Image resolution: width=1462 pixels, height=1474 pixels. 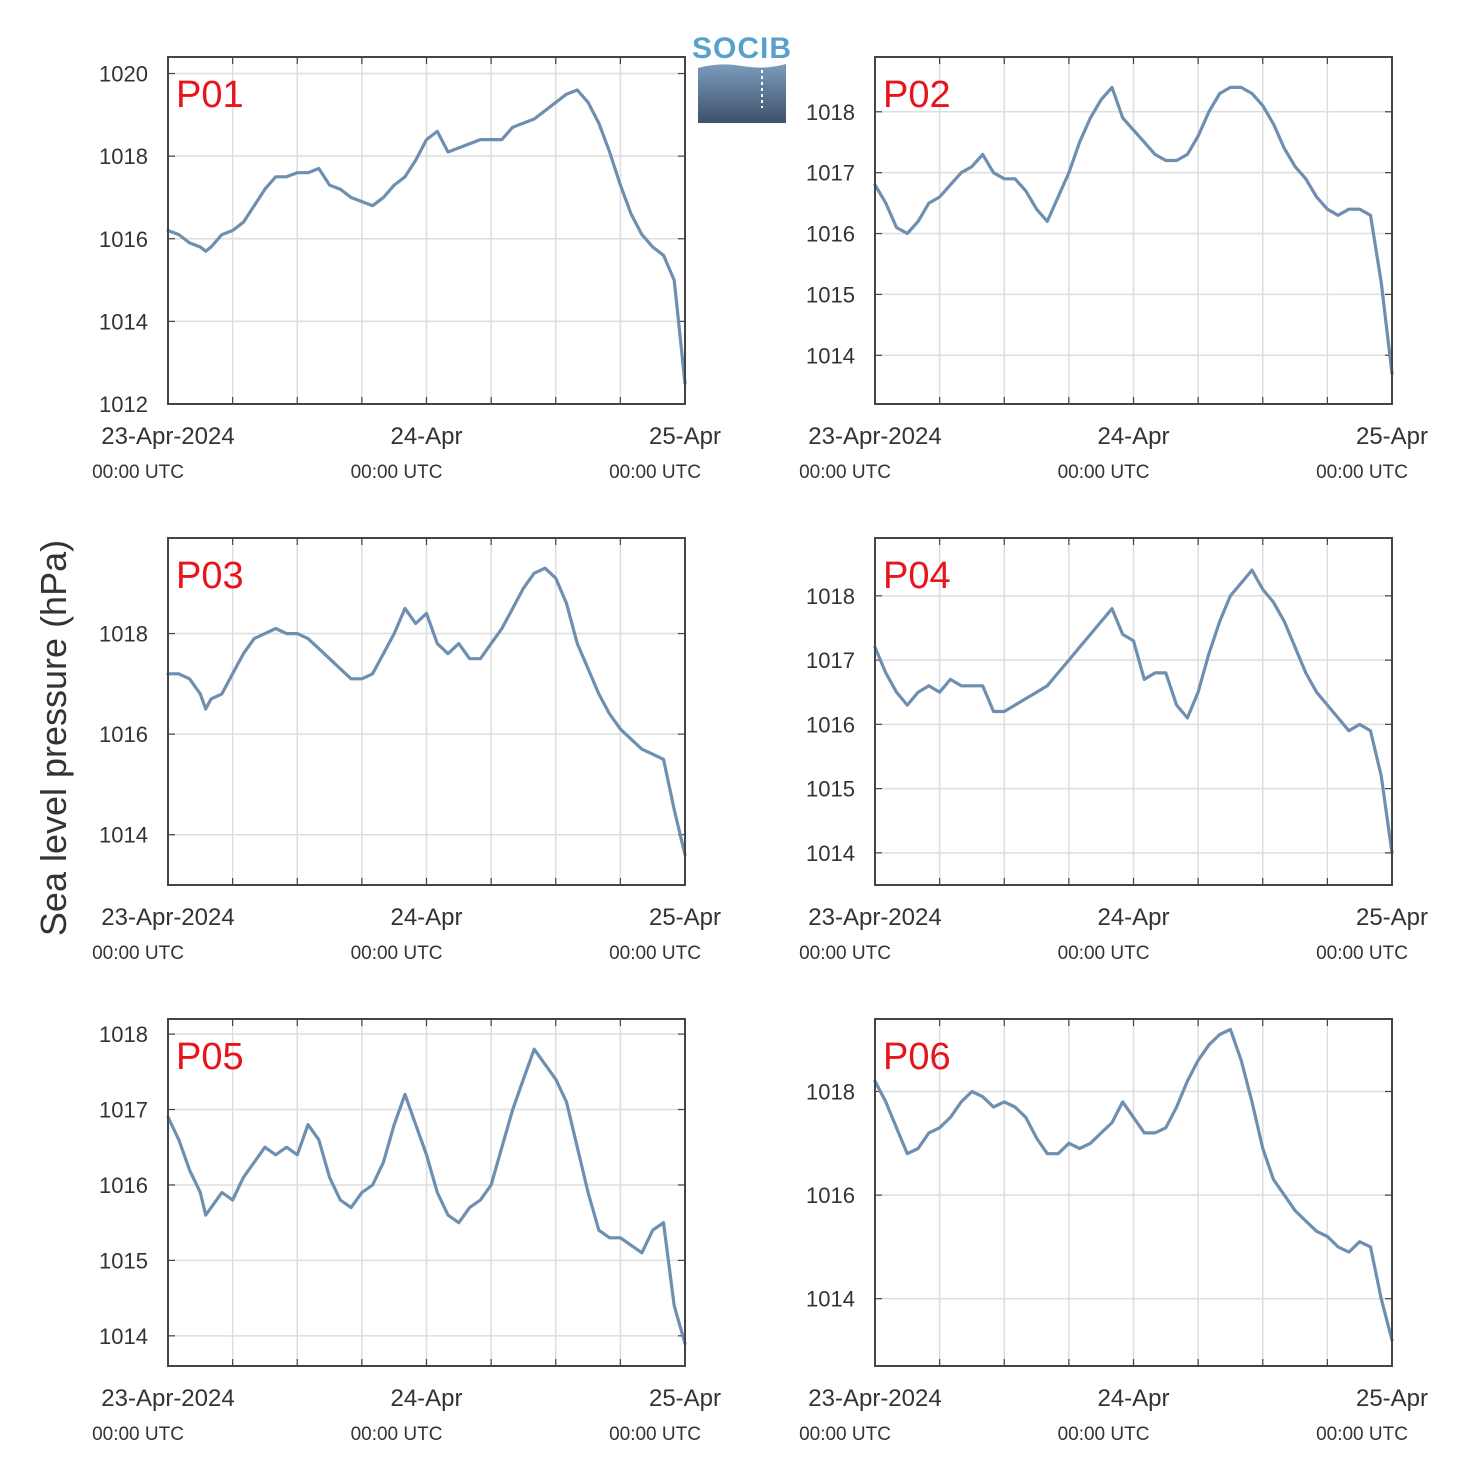 I want to click on series-line-p06, so click(x=1133, y=1184).